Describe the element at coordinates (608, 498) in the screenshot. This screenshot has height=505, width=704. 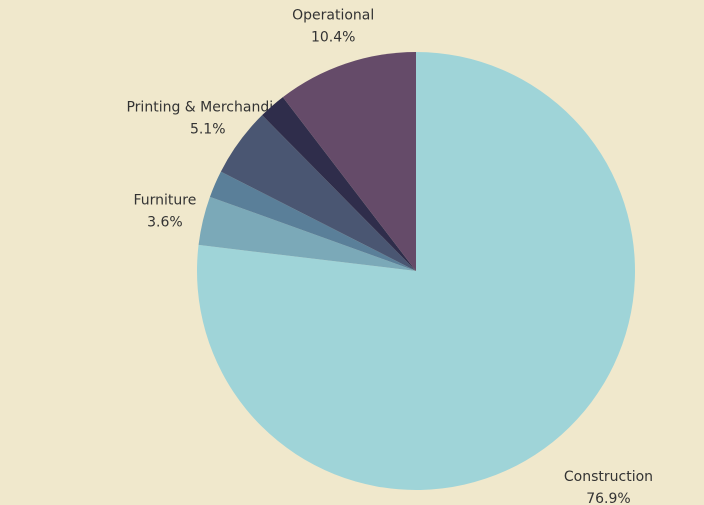
I see `slice-value-label: 76.9%` at that location.